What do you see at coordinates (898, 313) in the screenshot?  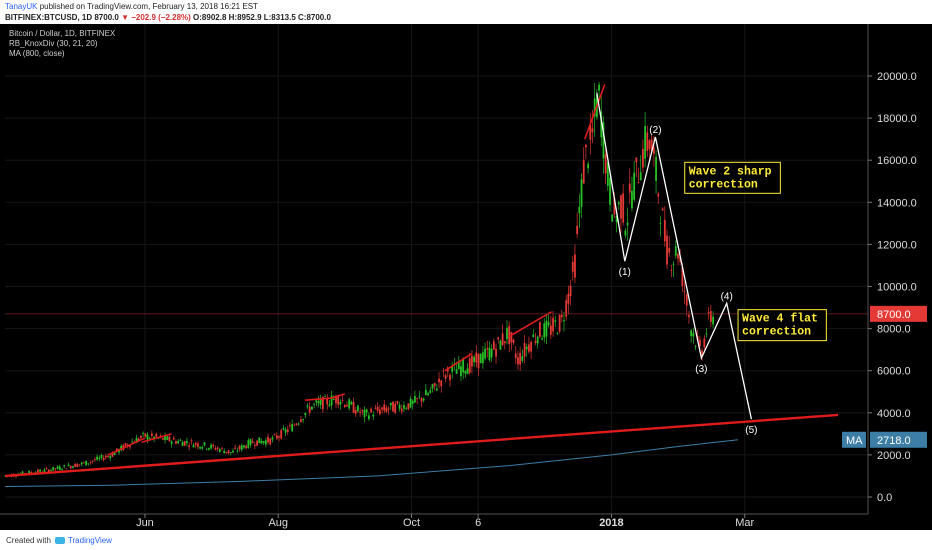 I see `last-price-badge` at bounding box center [898, 313].